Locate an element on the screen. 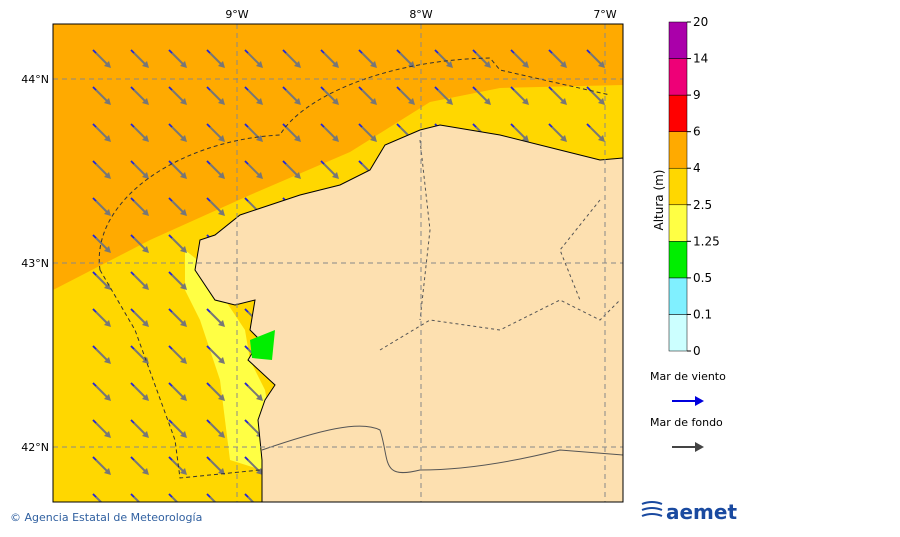  colorbar-tick-label: 14 is located at coordinates (700, 59).